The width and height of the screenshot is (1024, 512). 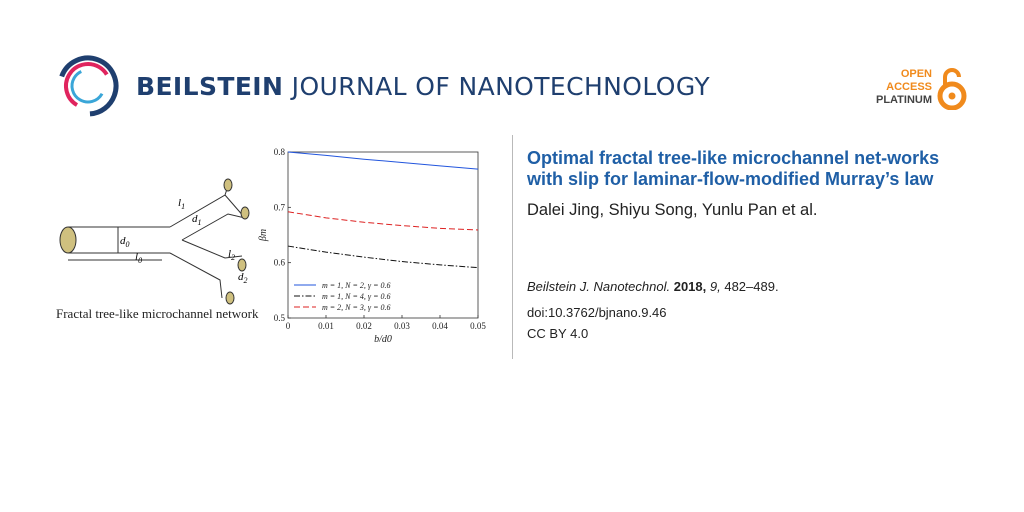 What do you see at coordinates (88, 86) in the screenshot?
I see `journal-logo-icon` at bounding box center [88, 86].